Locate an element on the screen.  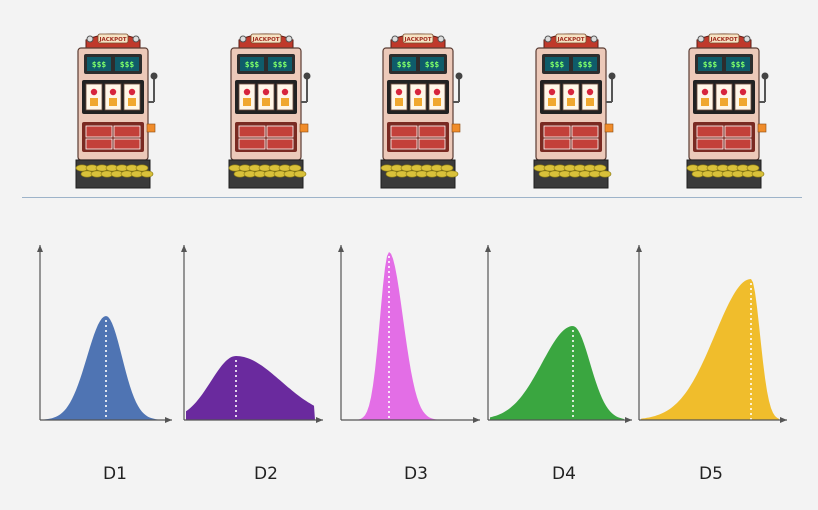
divider-line is located at coordinates (412, 197).